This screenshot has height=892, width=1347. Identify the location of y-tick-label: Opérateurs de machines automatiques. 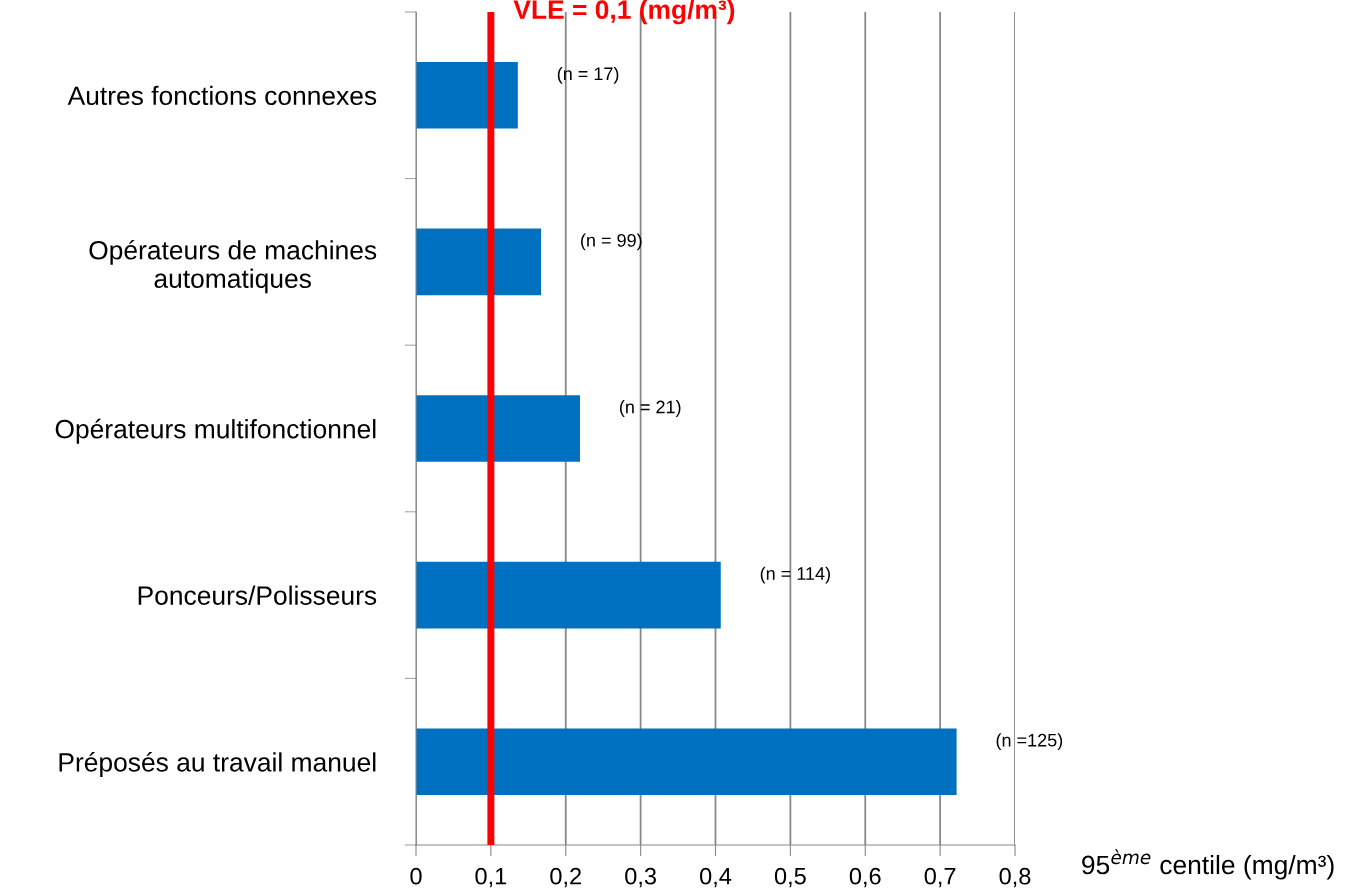
(233, 266).